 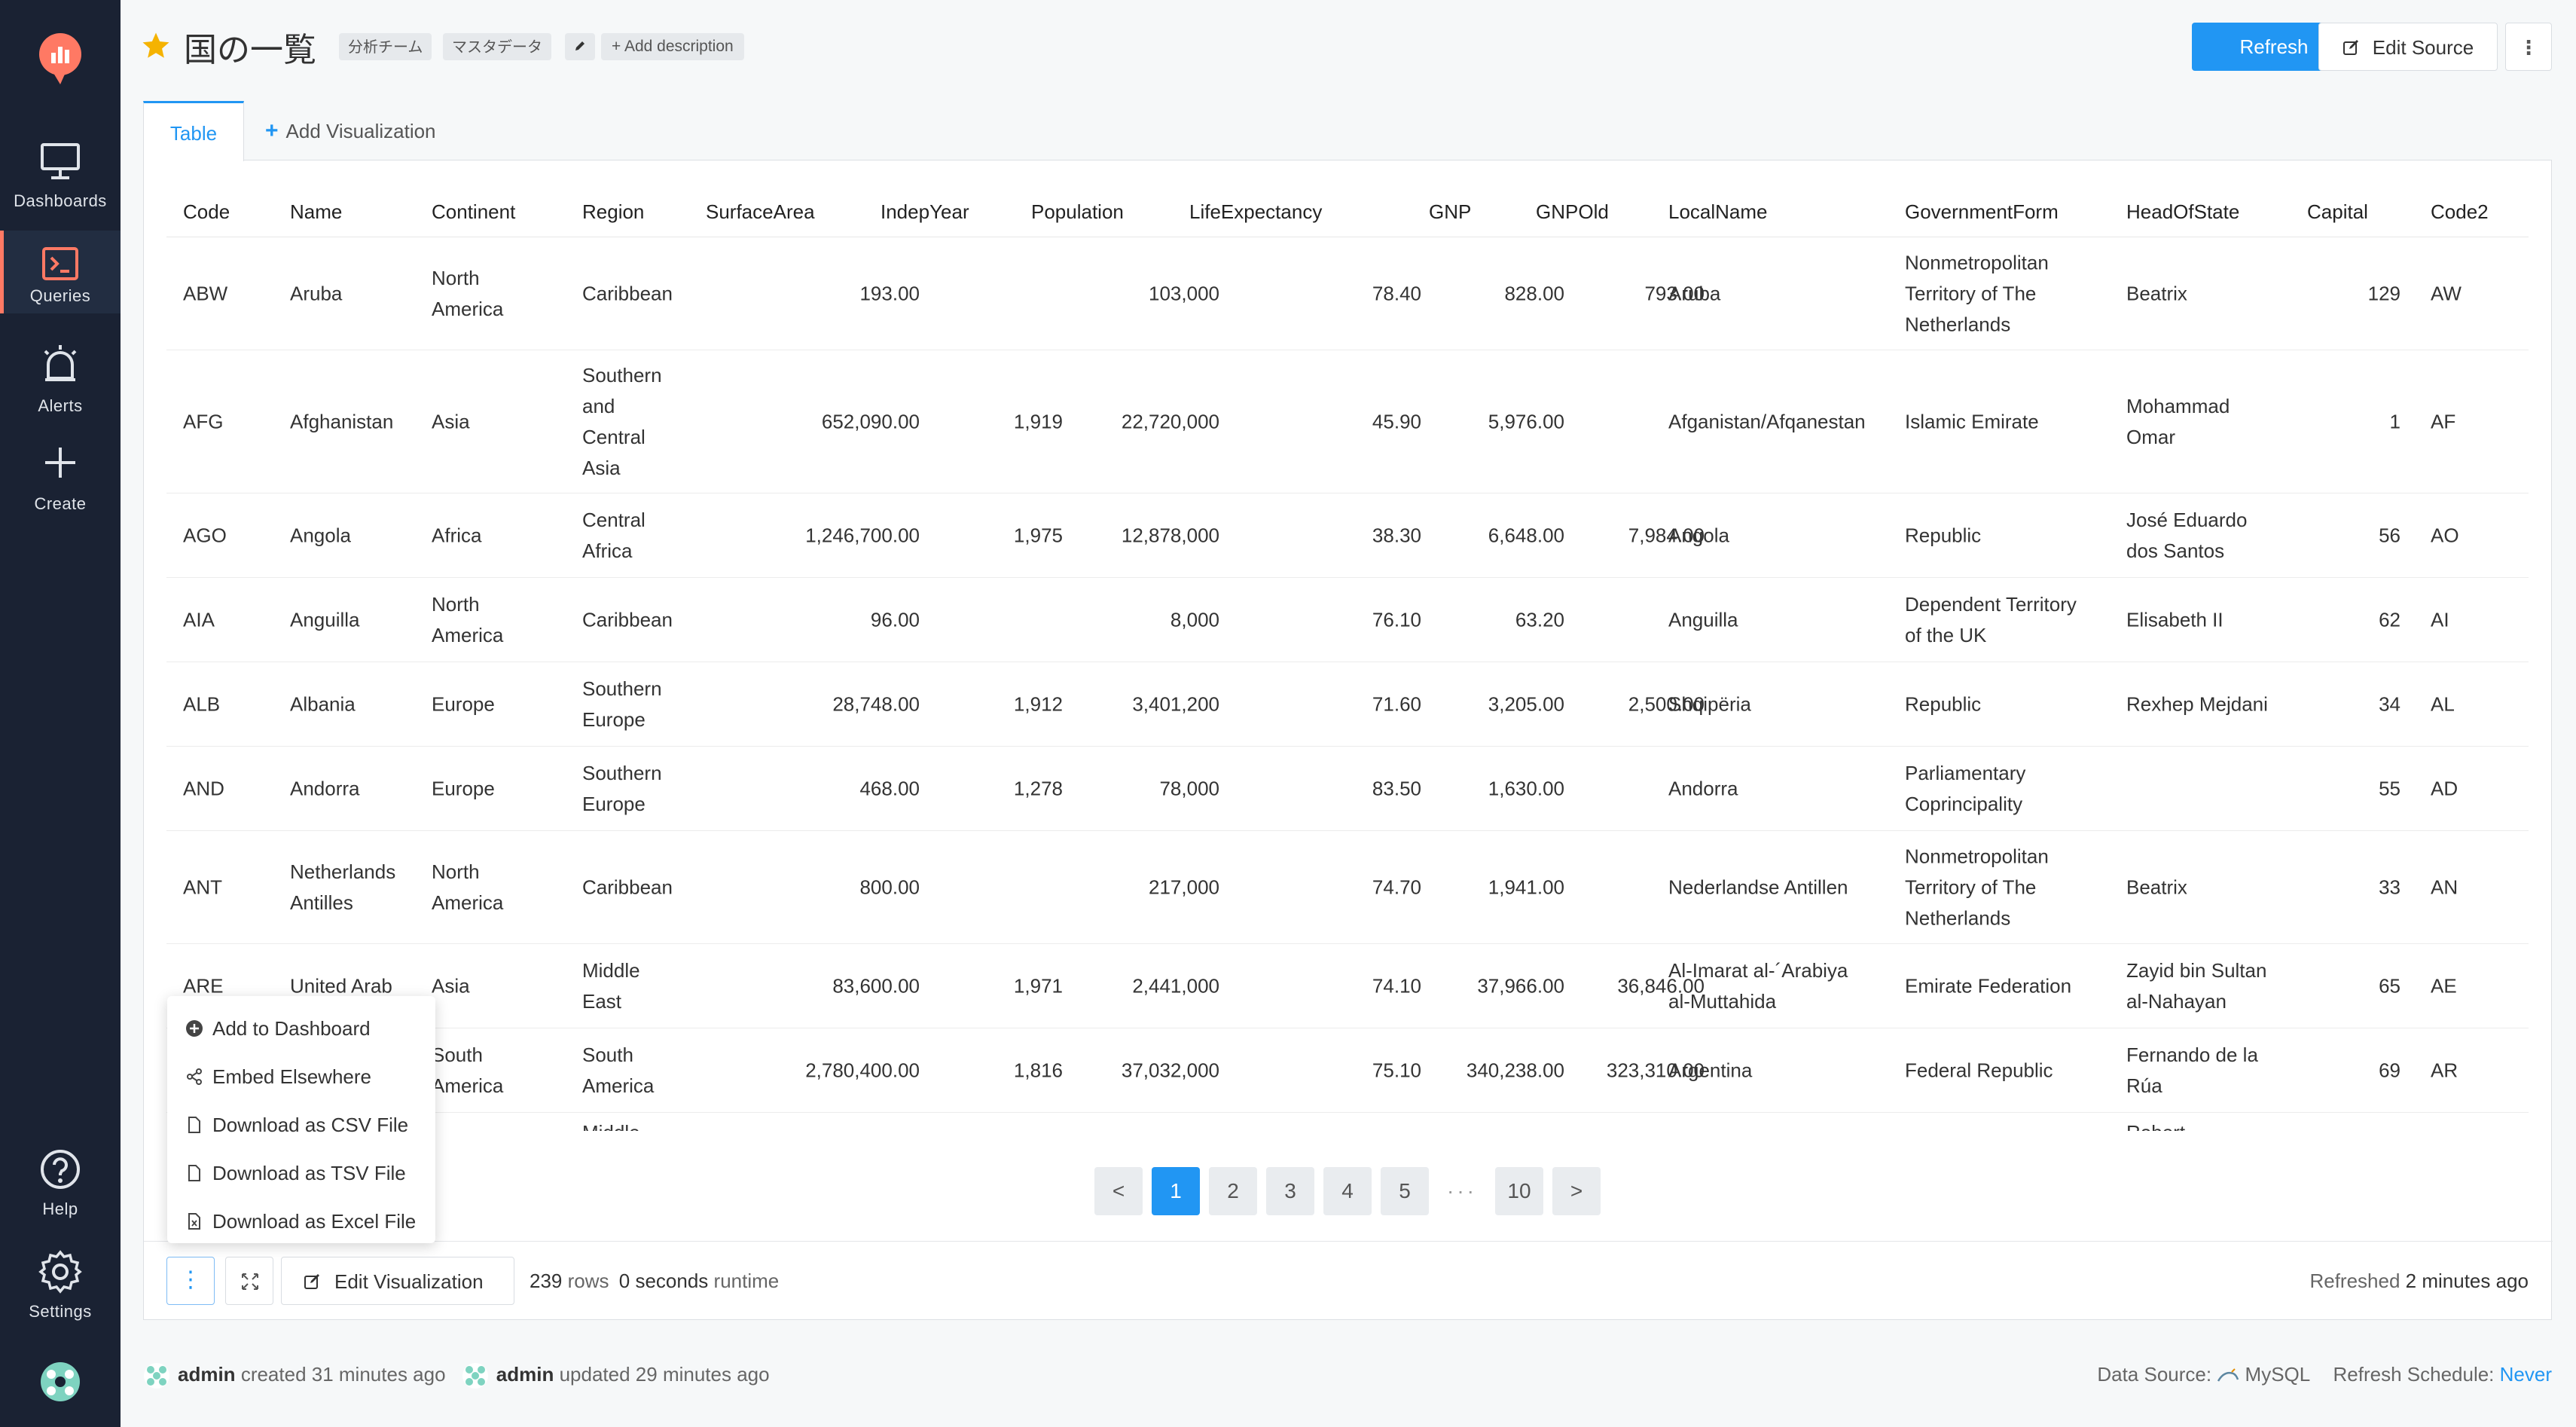 I want to click on table-cell-life: 74.70, so click(x=1397, y=886).